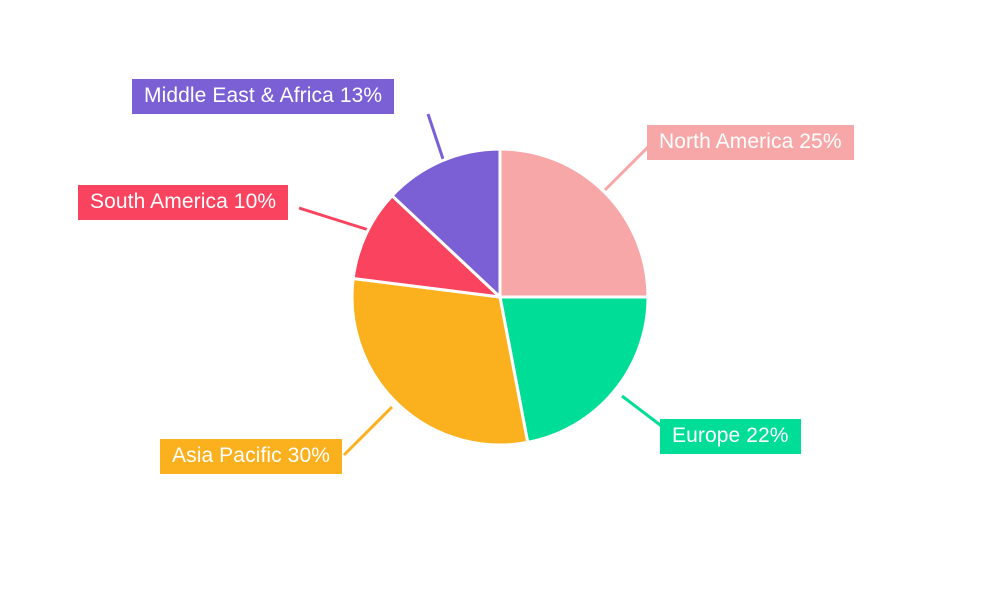  I want to click on pie-slice-south-america, so click(426, 246).